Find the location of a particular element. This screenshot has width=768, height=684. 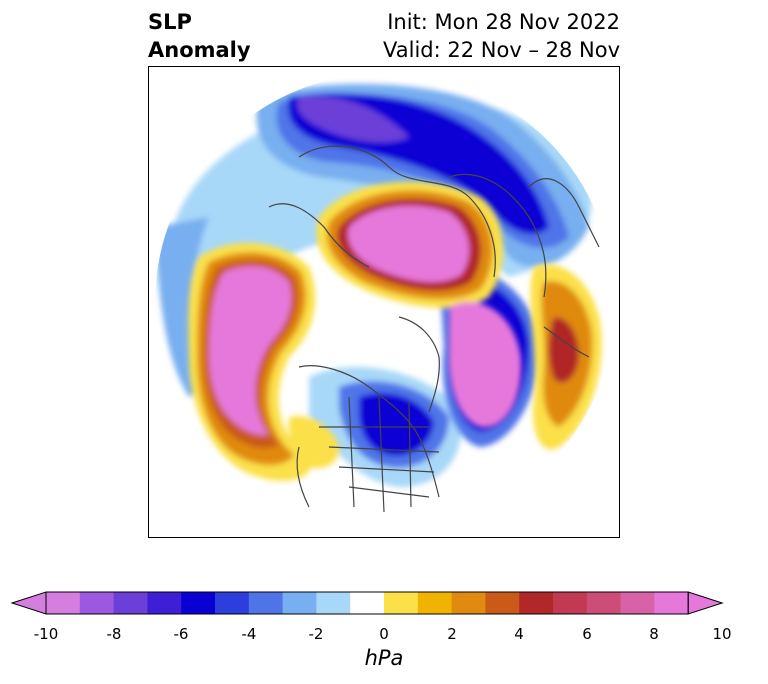

valid-range: Valid: 22 Nov – 28 Nov is located at coordinates (501, 50).